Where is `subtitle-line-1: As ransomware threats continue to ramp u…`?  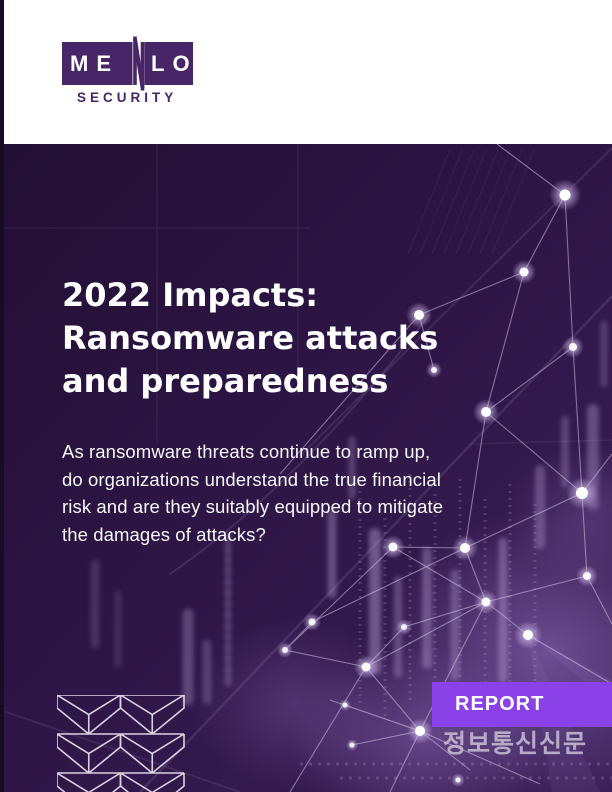
subtitle-line-1: As ransomware threats continue to ramp u… is located at coordinates (246, 451).